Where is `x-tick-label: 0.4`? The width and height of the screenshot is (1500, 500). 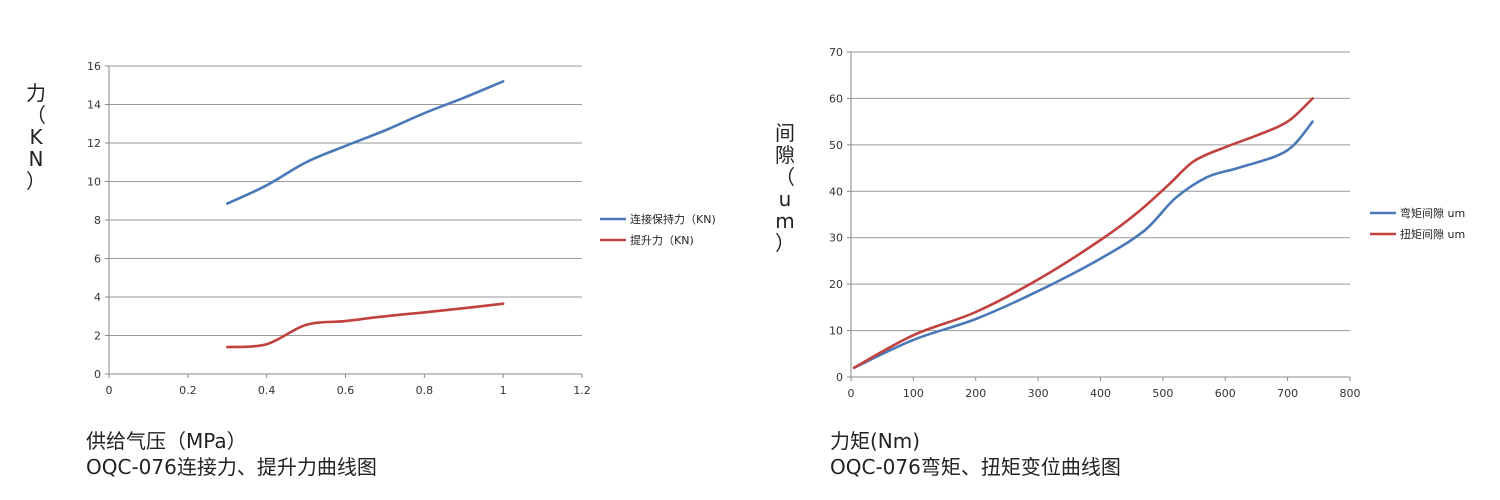
x-tick-label: 0.4 is located at coordinates (267, 390).